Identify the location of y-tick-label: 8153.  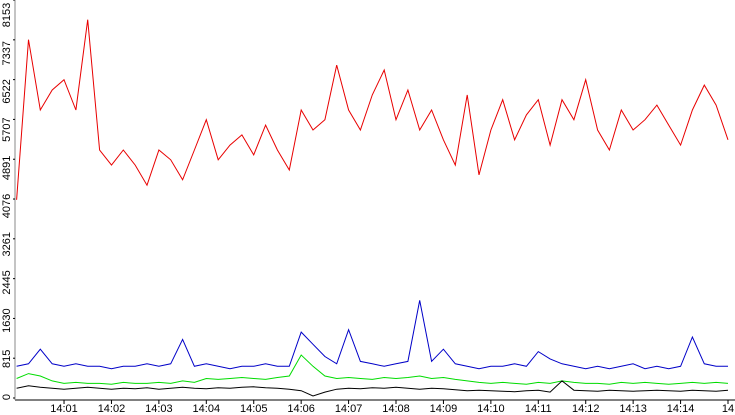
(7, 15).